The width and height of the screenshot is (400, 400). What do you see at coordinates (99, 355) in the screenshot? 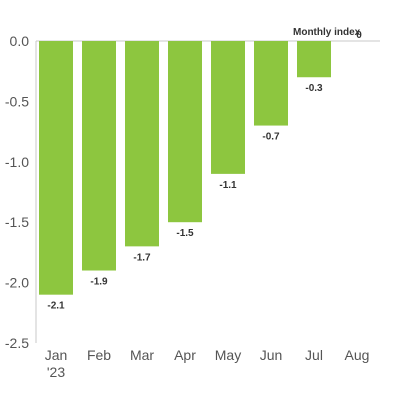
I see `x-tick-label: Feb` at bounding box center [99, 355].